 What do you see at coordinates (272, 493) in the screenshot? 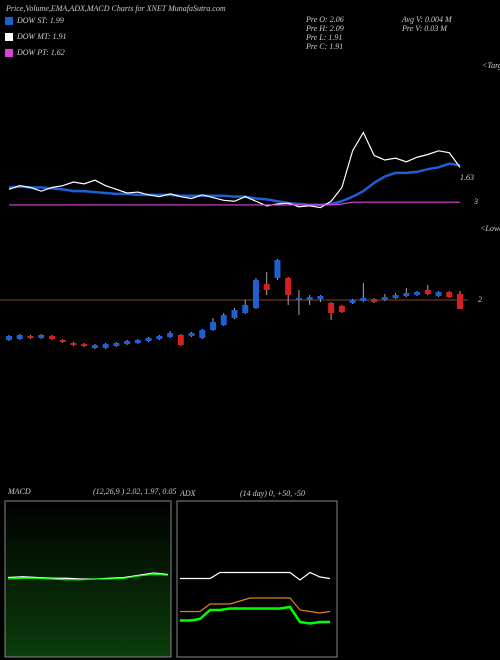
I see `panel-subtitle: (14 day) 0, +50, -50` at bounding box center [272, 493].